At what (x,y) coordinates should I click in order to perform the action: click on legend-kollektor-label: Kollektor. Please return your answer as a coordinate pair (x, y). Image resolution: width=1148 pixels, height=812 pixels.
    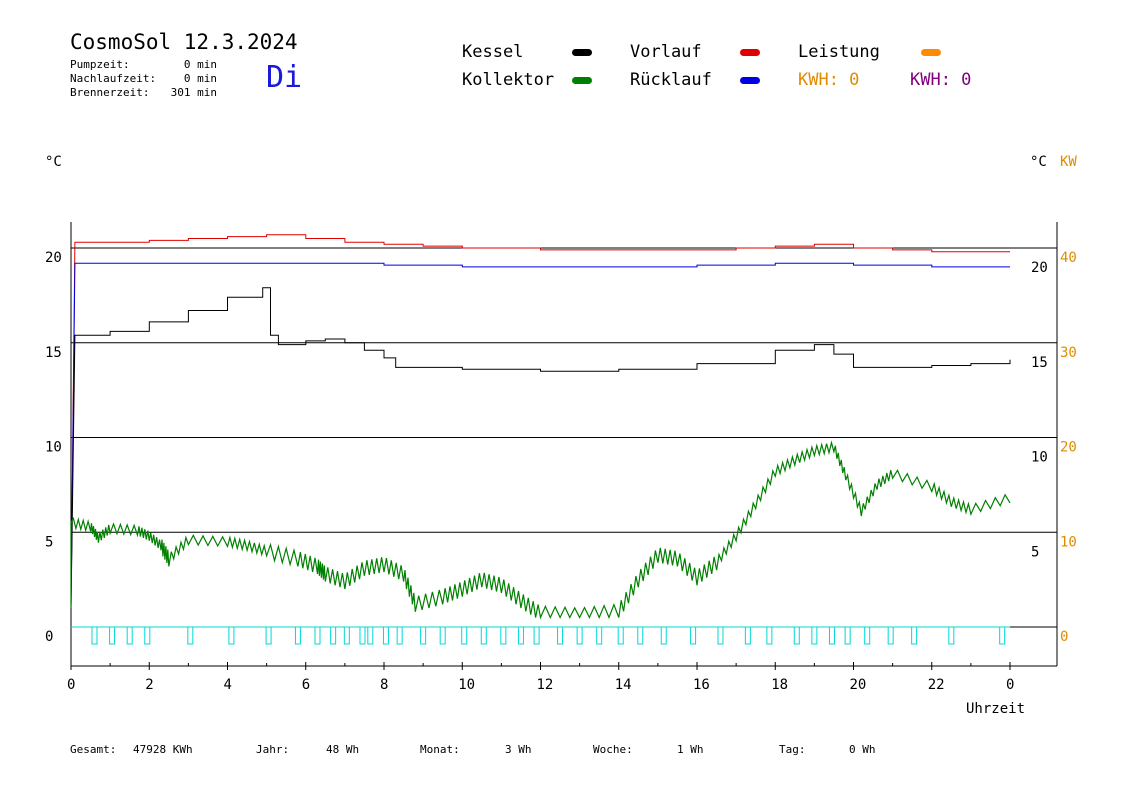
    Looking at the image, I should click on (508, 80).